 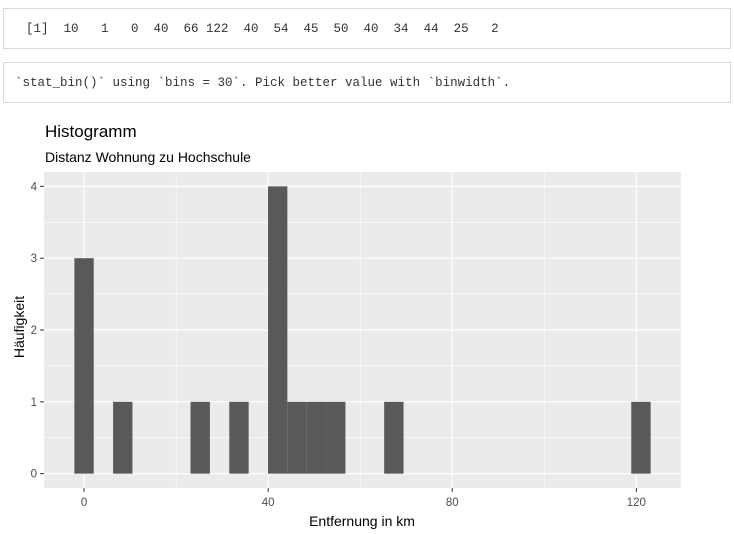 What do you see at coordinates (452, 503) in the screenshot?
I see `x-tick-label: 80` at bounding box center [452, 503].